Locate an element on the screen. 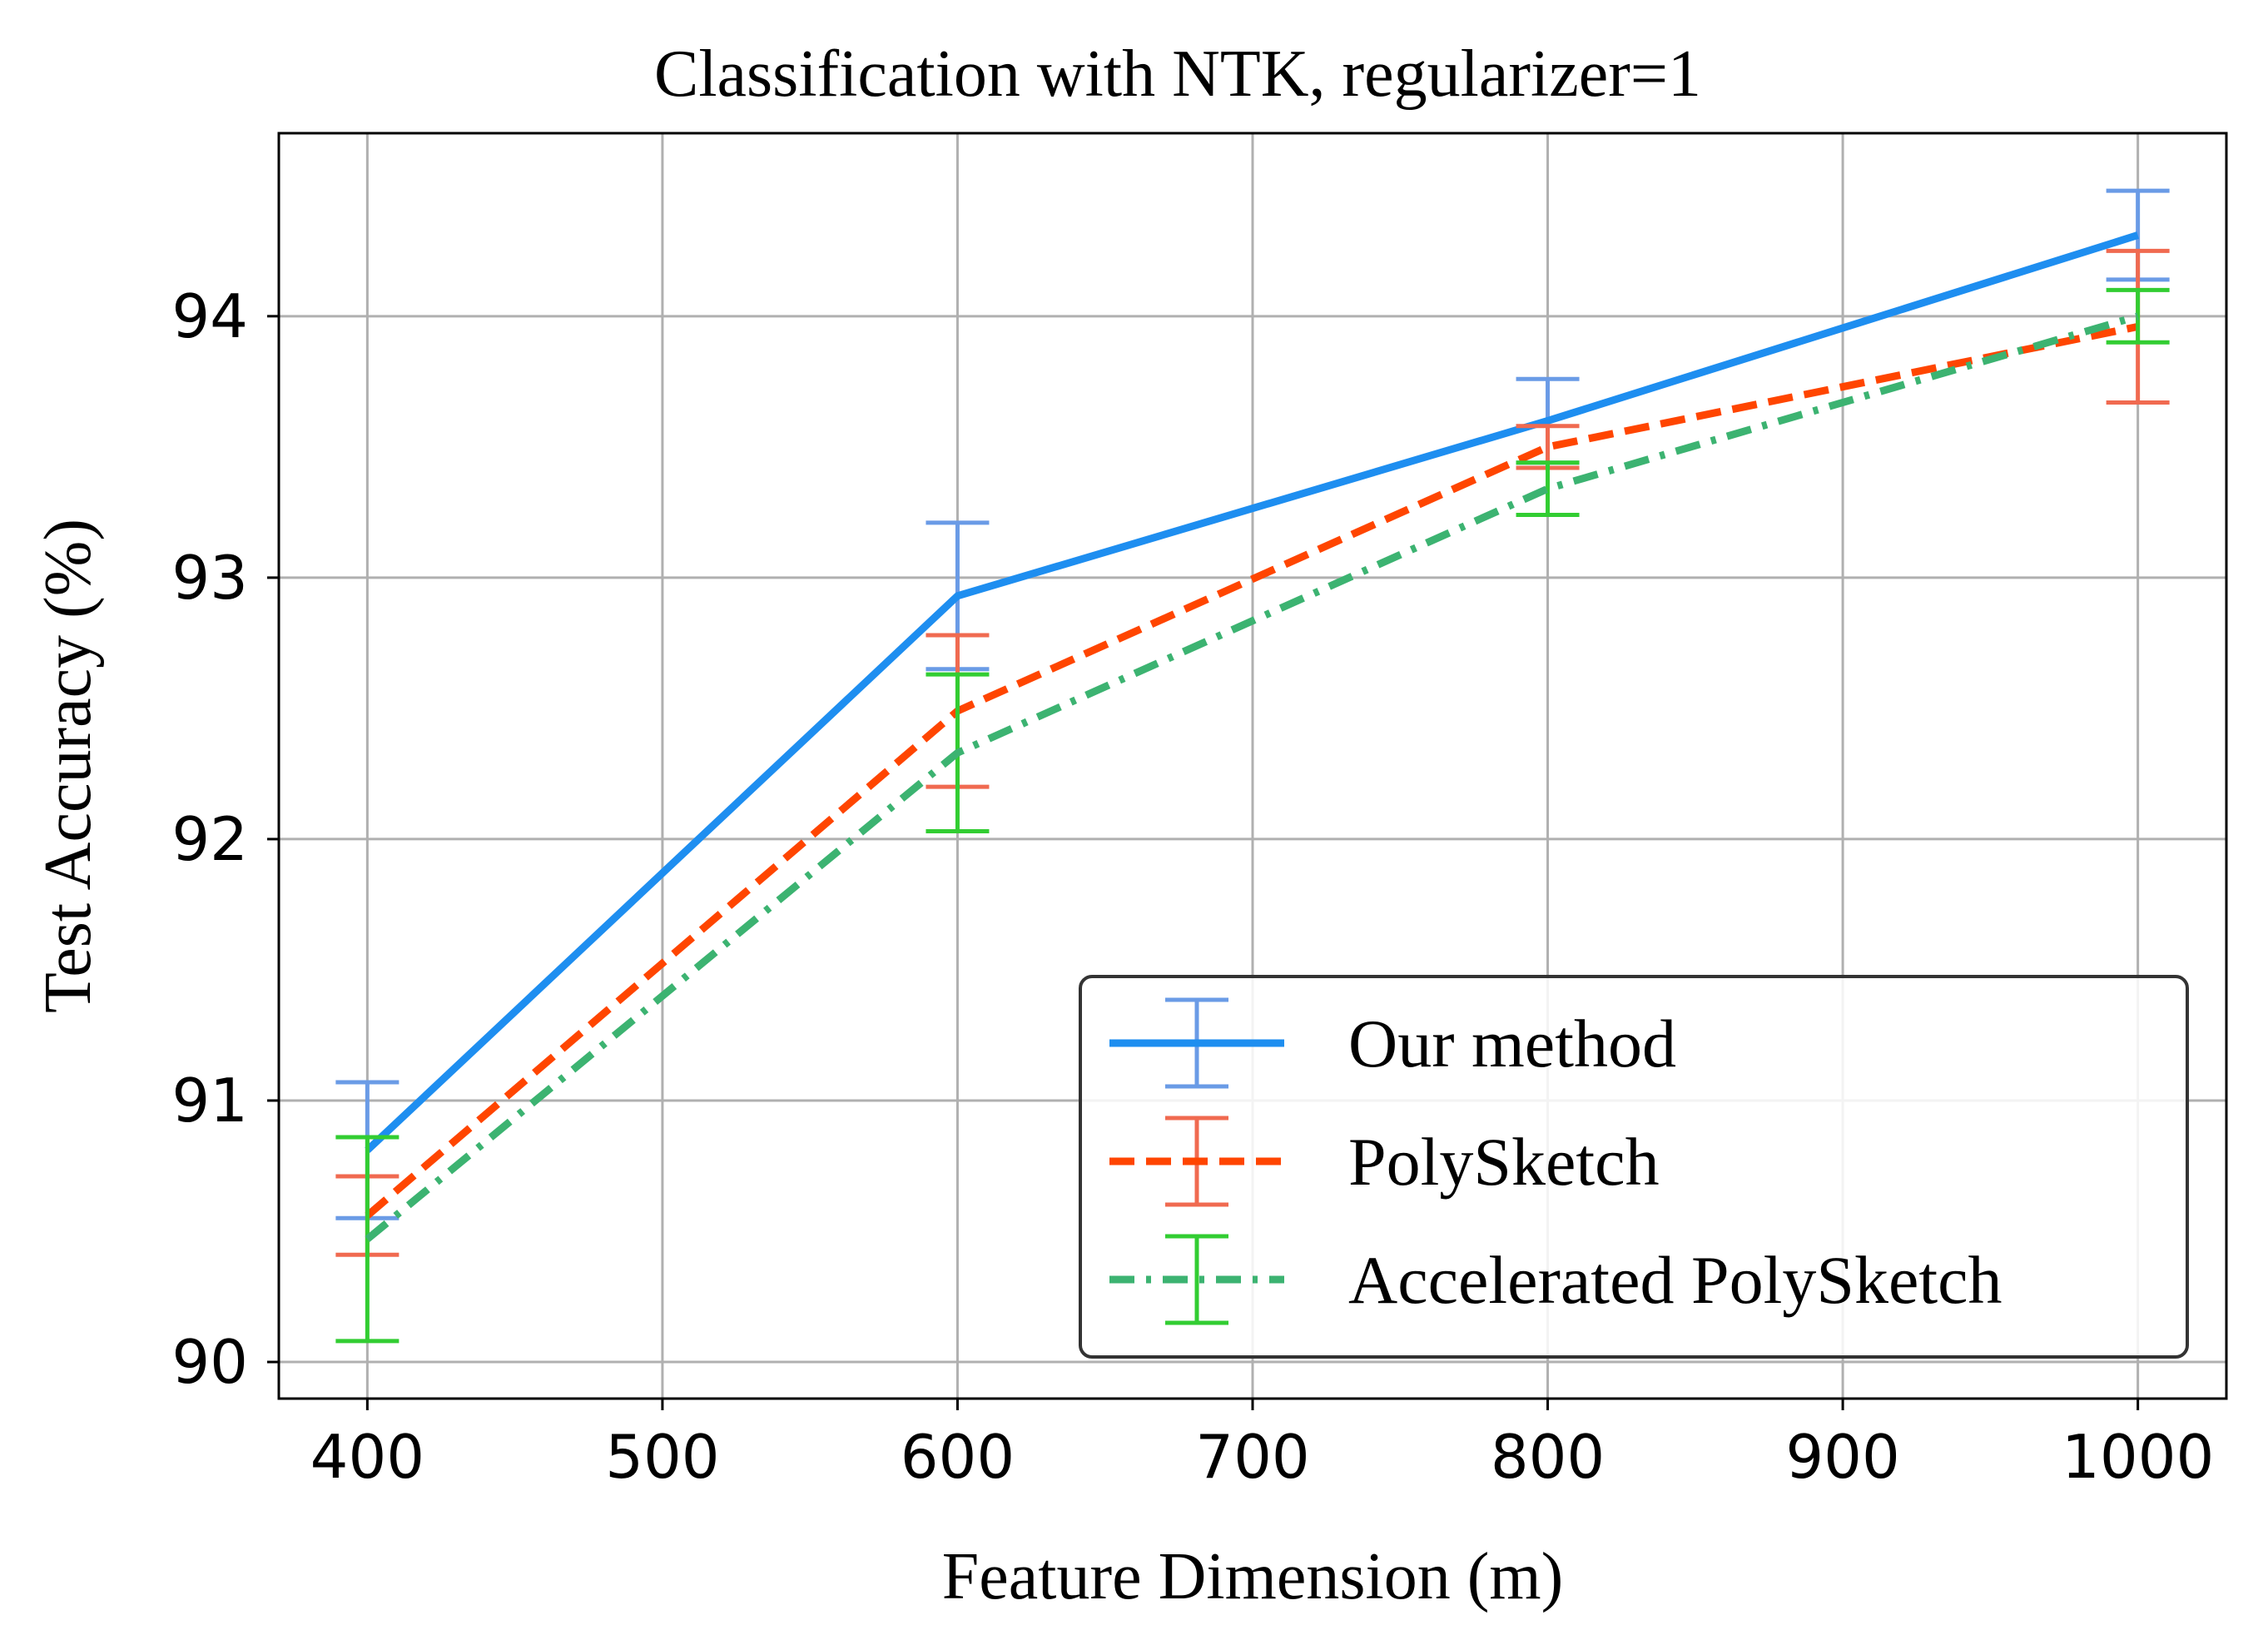 The image size is (2268, 1650). x-tick-label: 500 is located at coordinates (662, 1457).